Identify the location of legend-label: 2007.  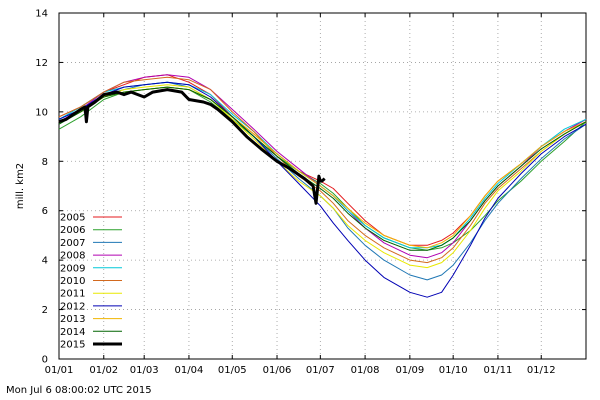
(72, 243).